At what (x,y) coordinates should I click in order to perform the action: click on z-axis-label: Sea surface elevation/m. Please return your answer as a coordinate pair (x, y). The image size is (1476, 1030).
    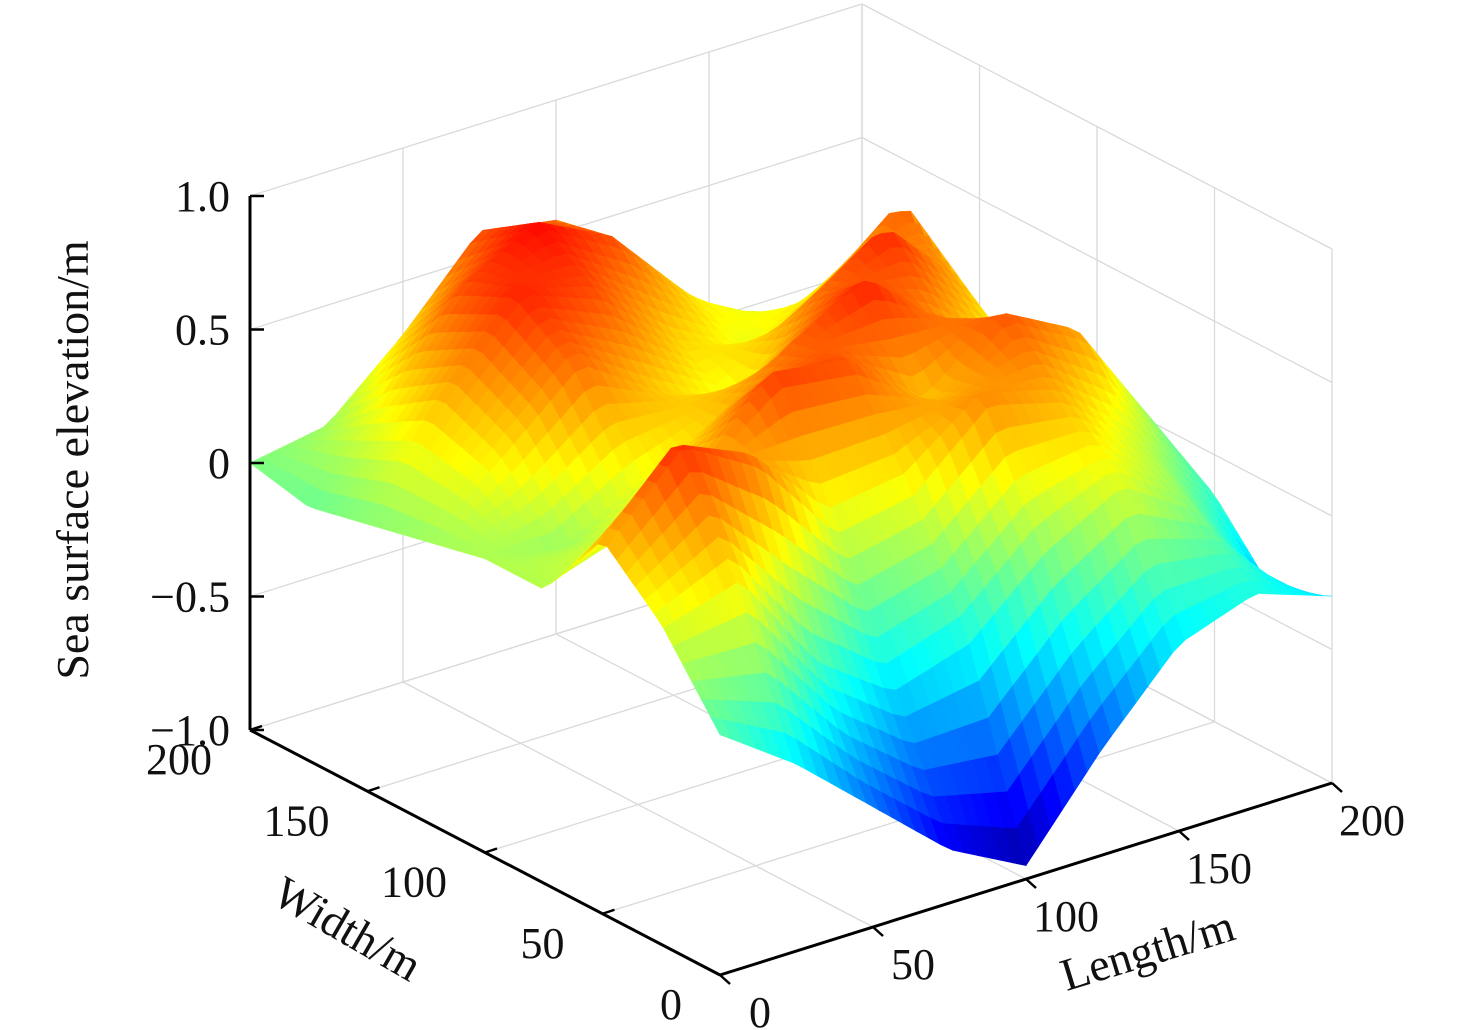
    Looking at the image, I should click on (72, 460).